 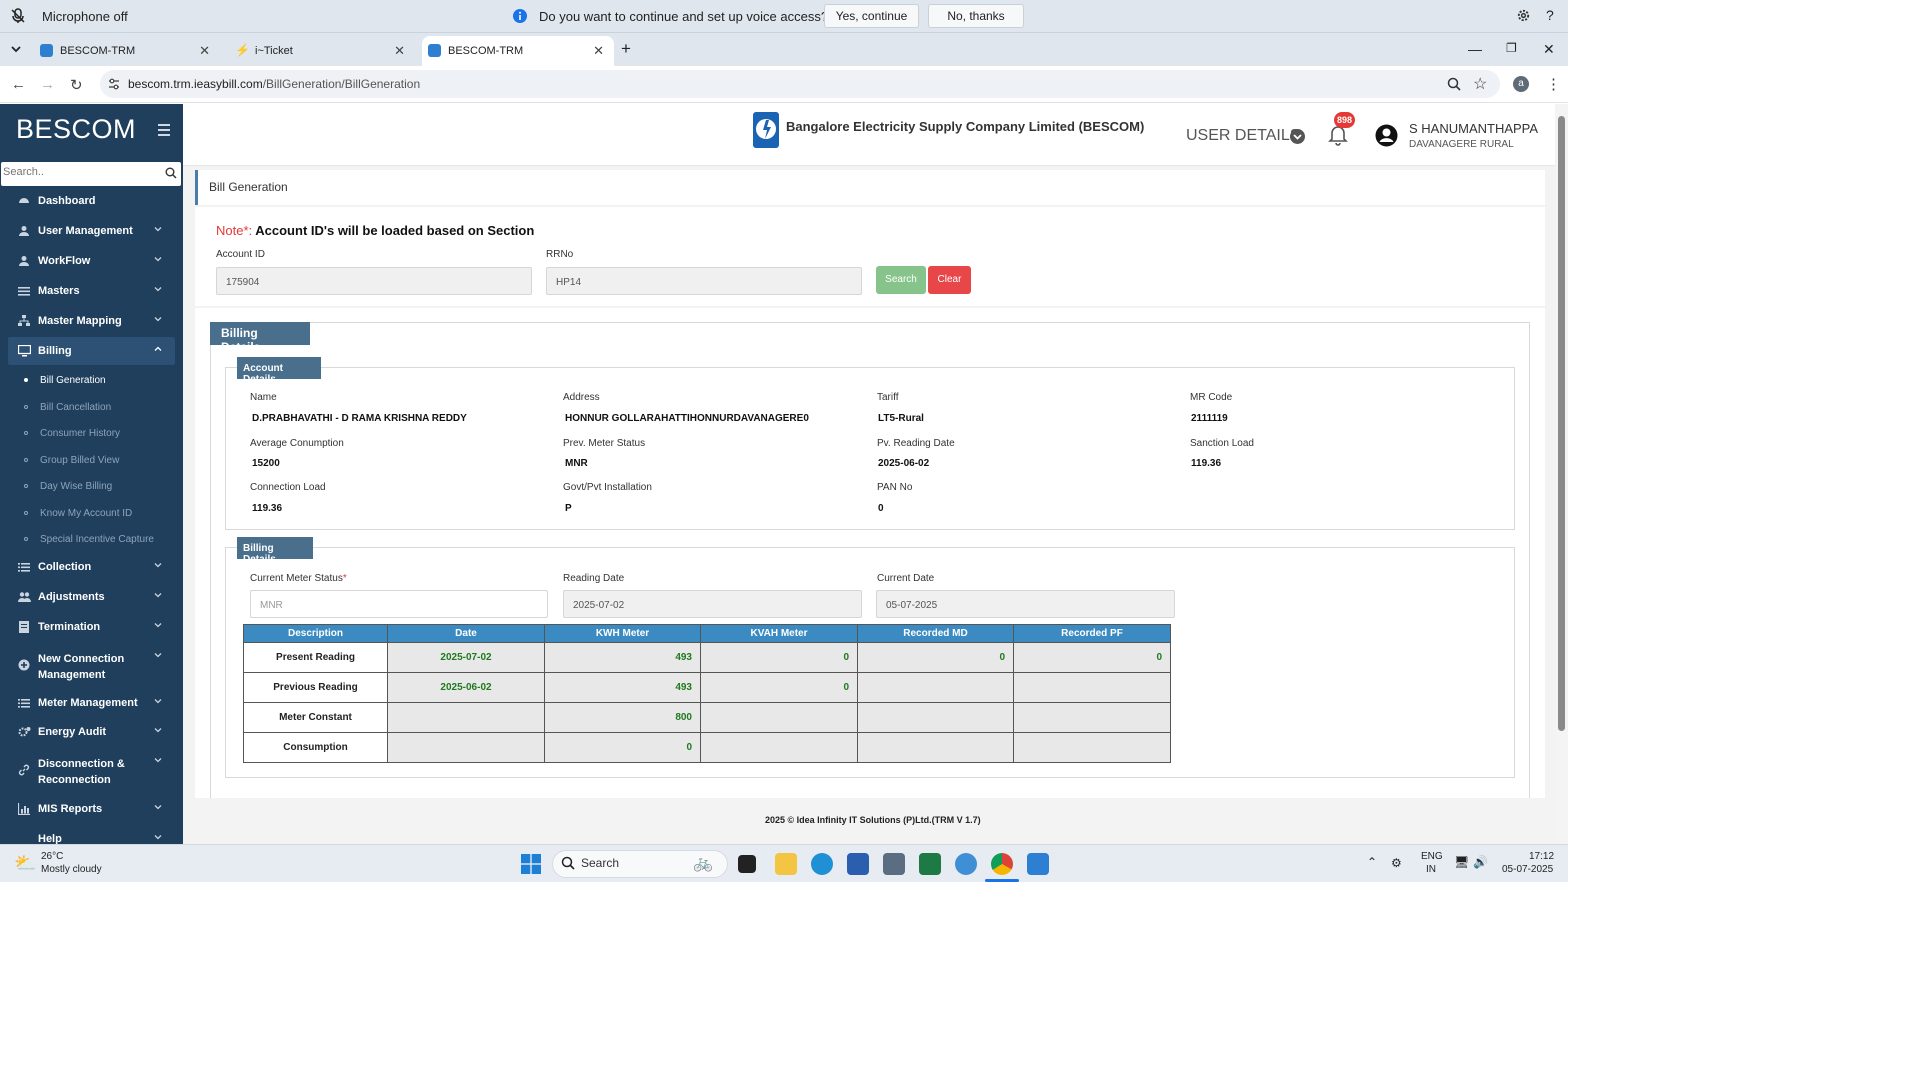 I want to click on tab-search-chevron-icon, so click(x=16, y=49).